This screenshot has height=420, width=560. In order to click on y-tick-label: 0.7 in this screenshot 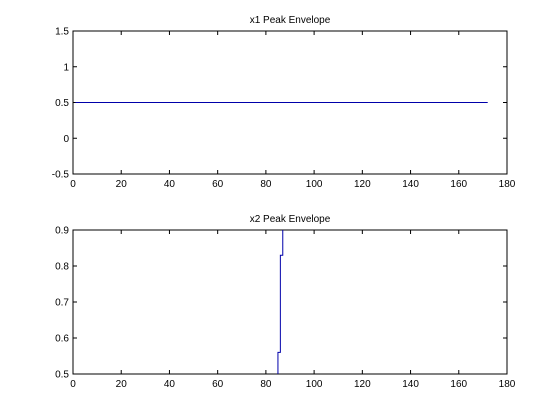, I will do `click(62, 303)`.